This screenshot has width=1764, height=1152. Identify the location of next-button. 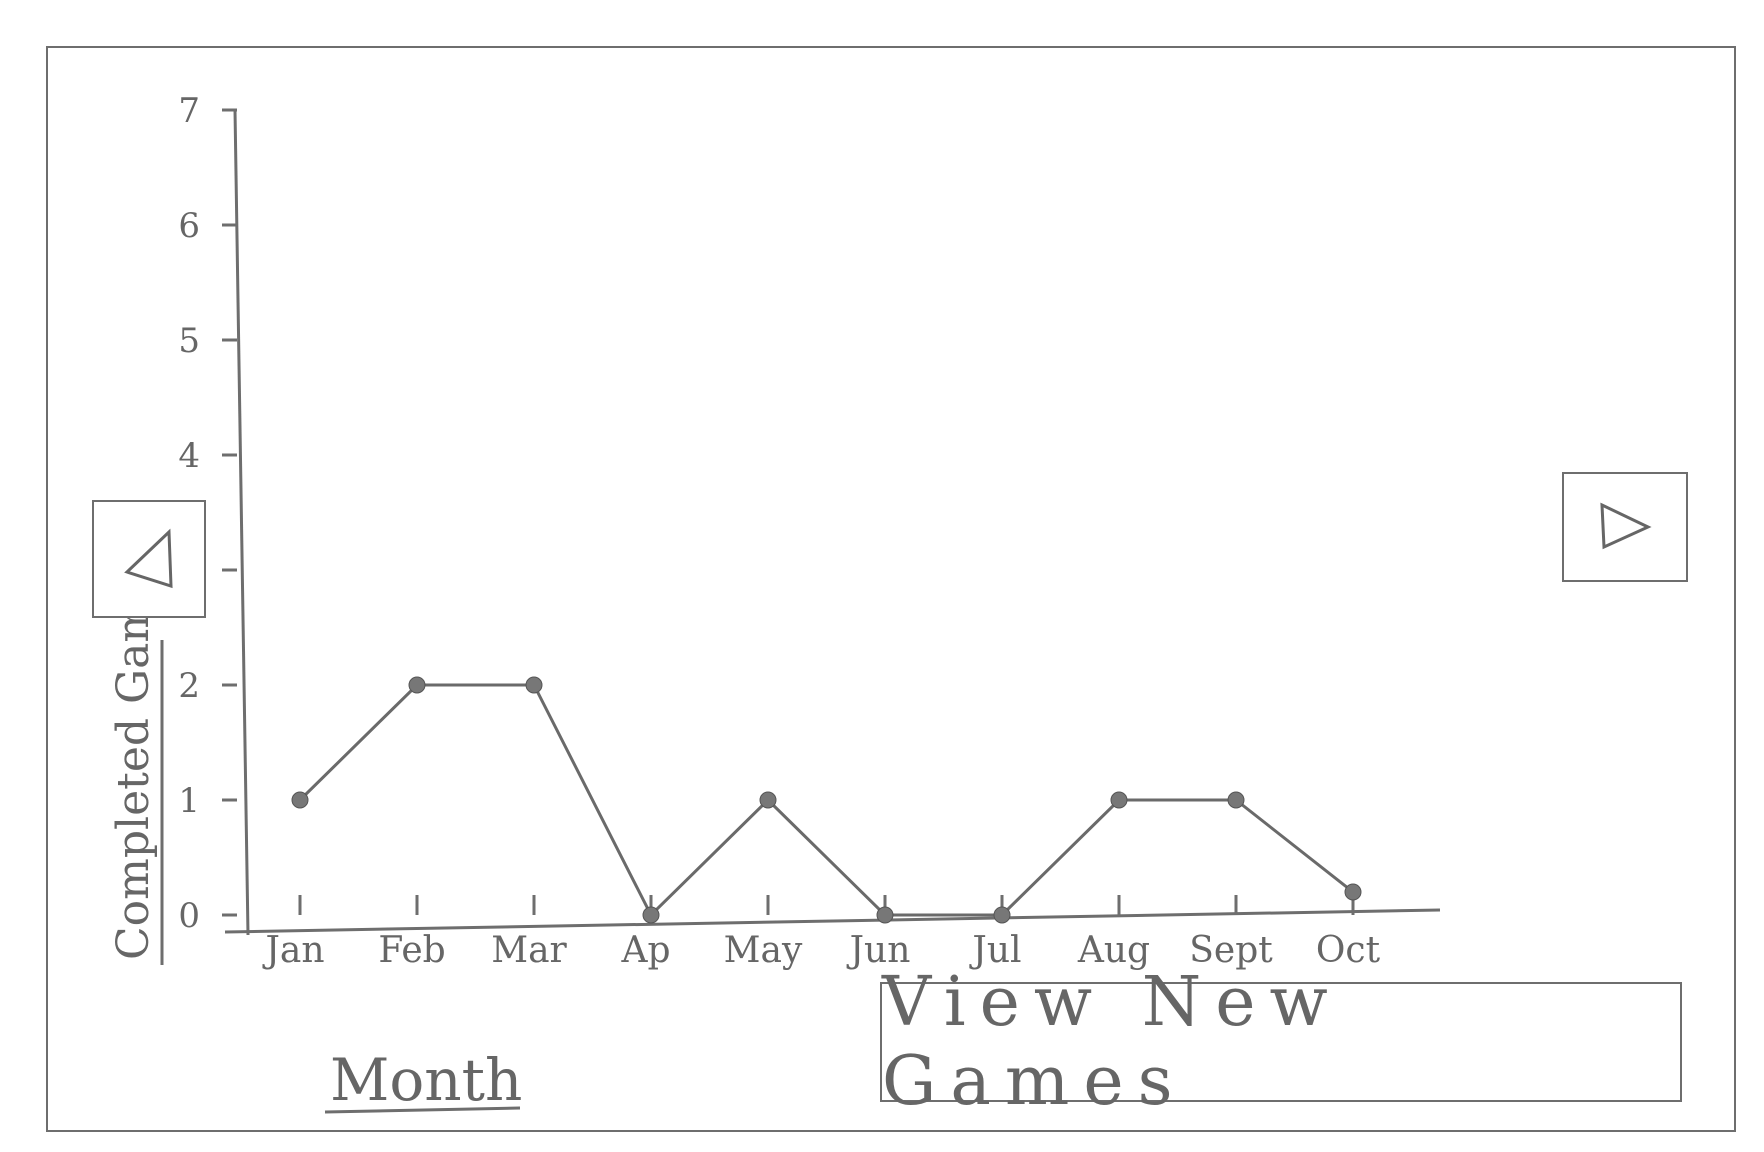
(1625, 527).